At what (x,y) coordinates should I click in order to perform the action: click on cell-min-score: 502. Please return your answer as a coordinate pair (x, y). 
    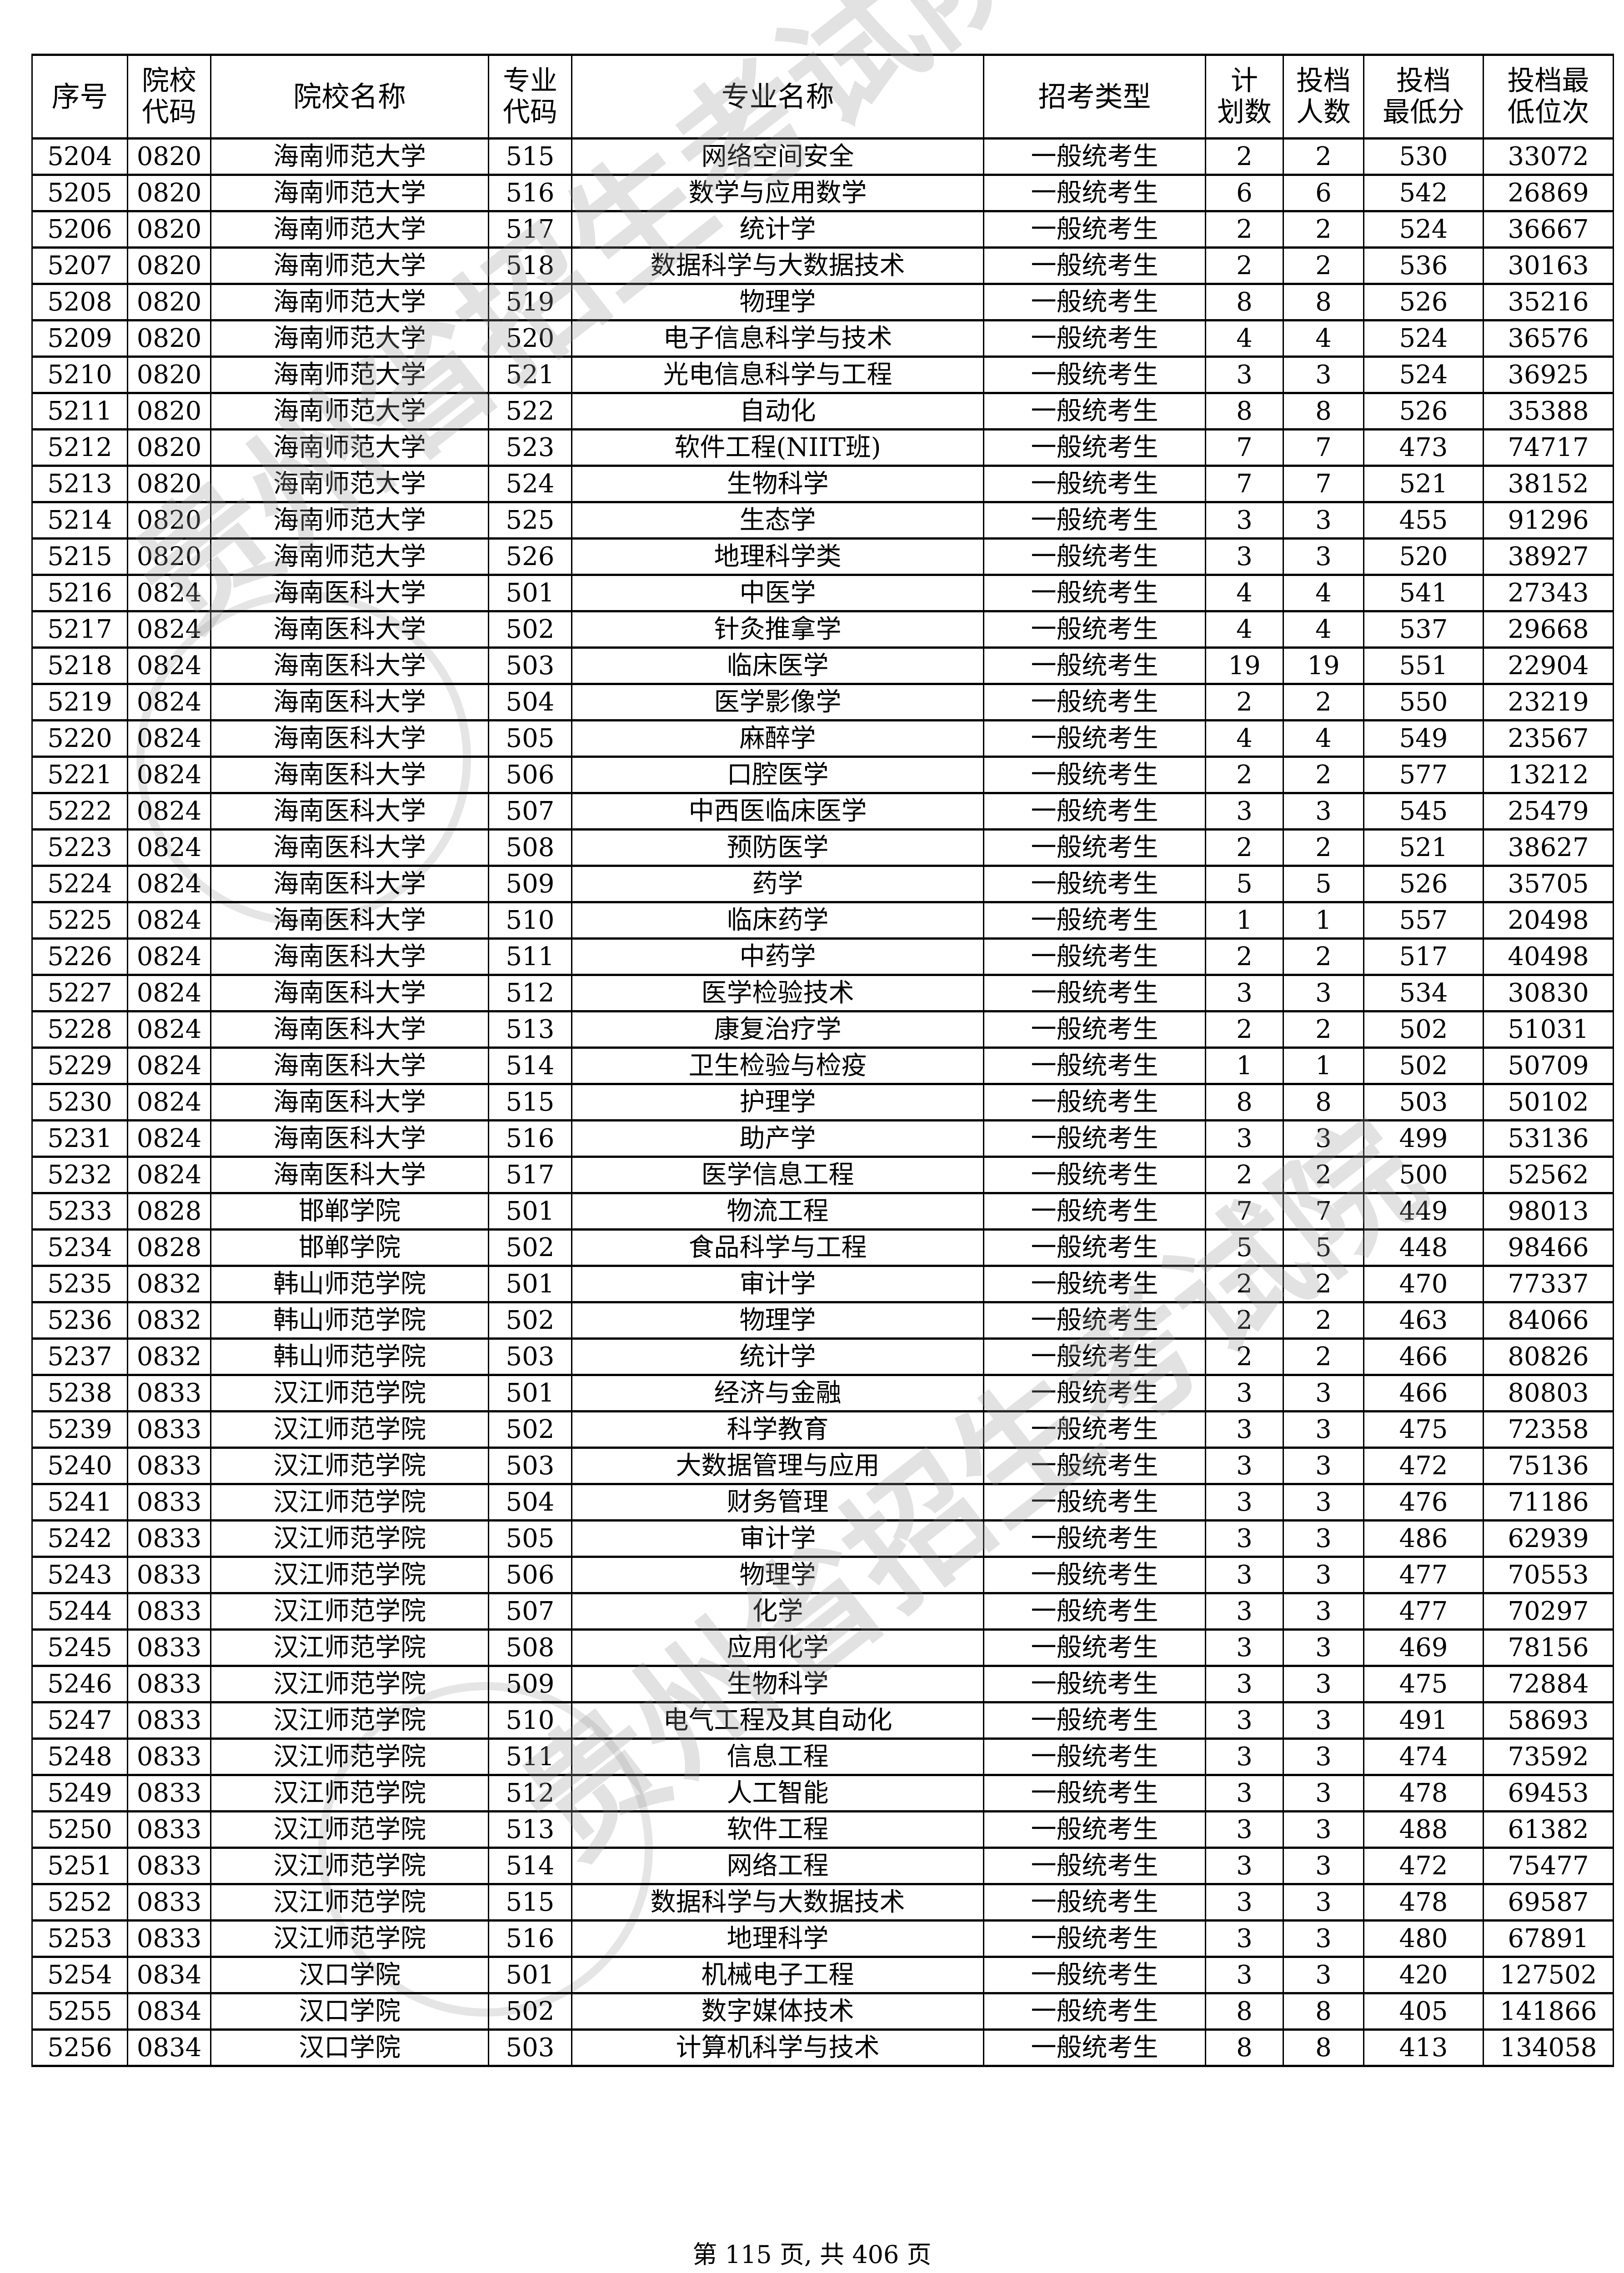
    Looking at the image, I should click on (1423, 1029).